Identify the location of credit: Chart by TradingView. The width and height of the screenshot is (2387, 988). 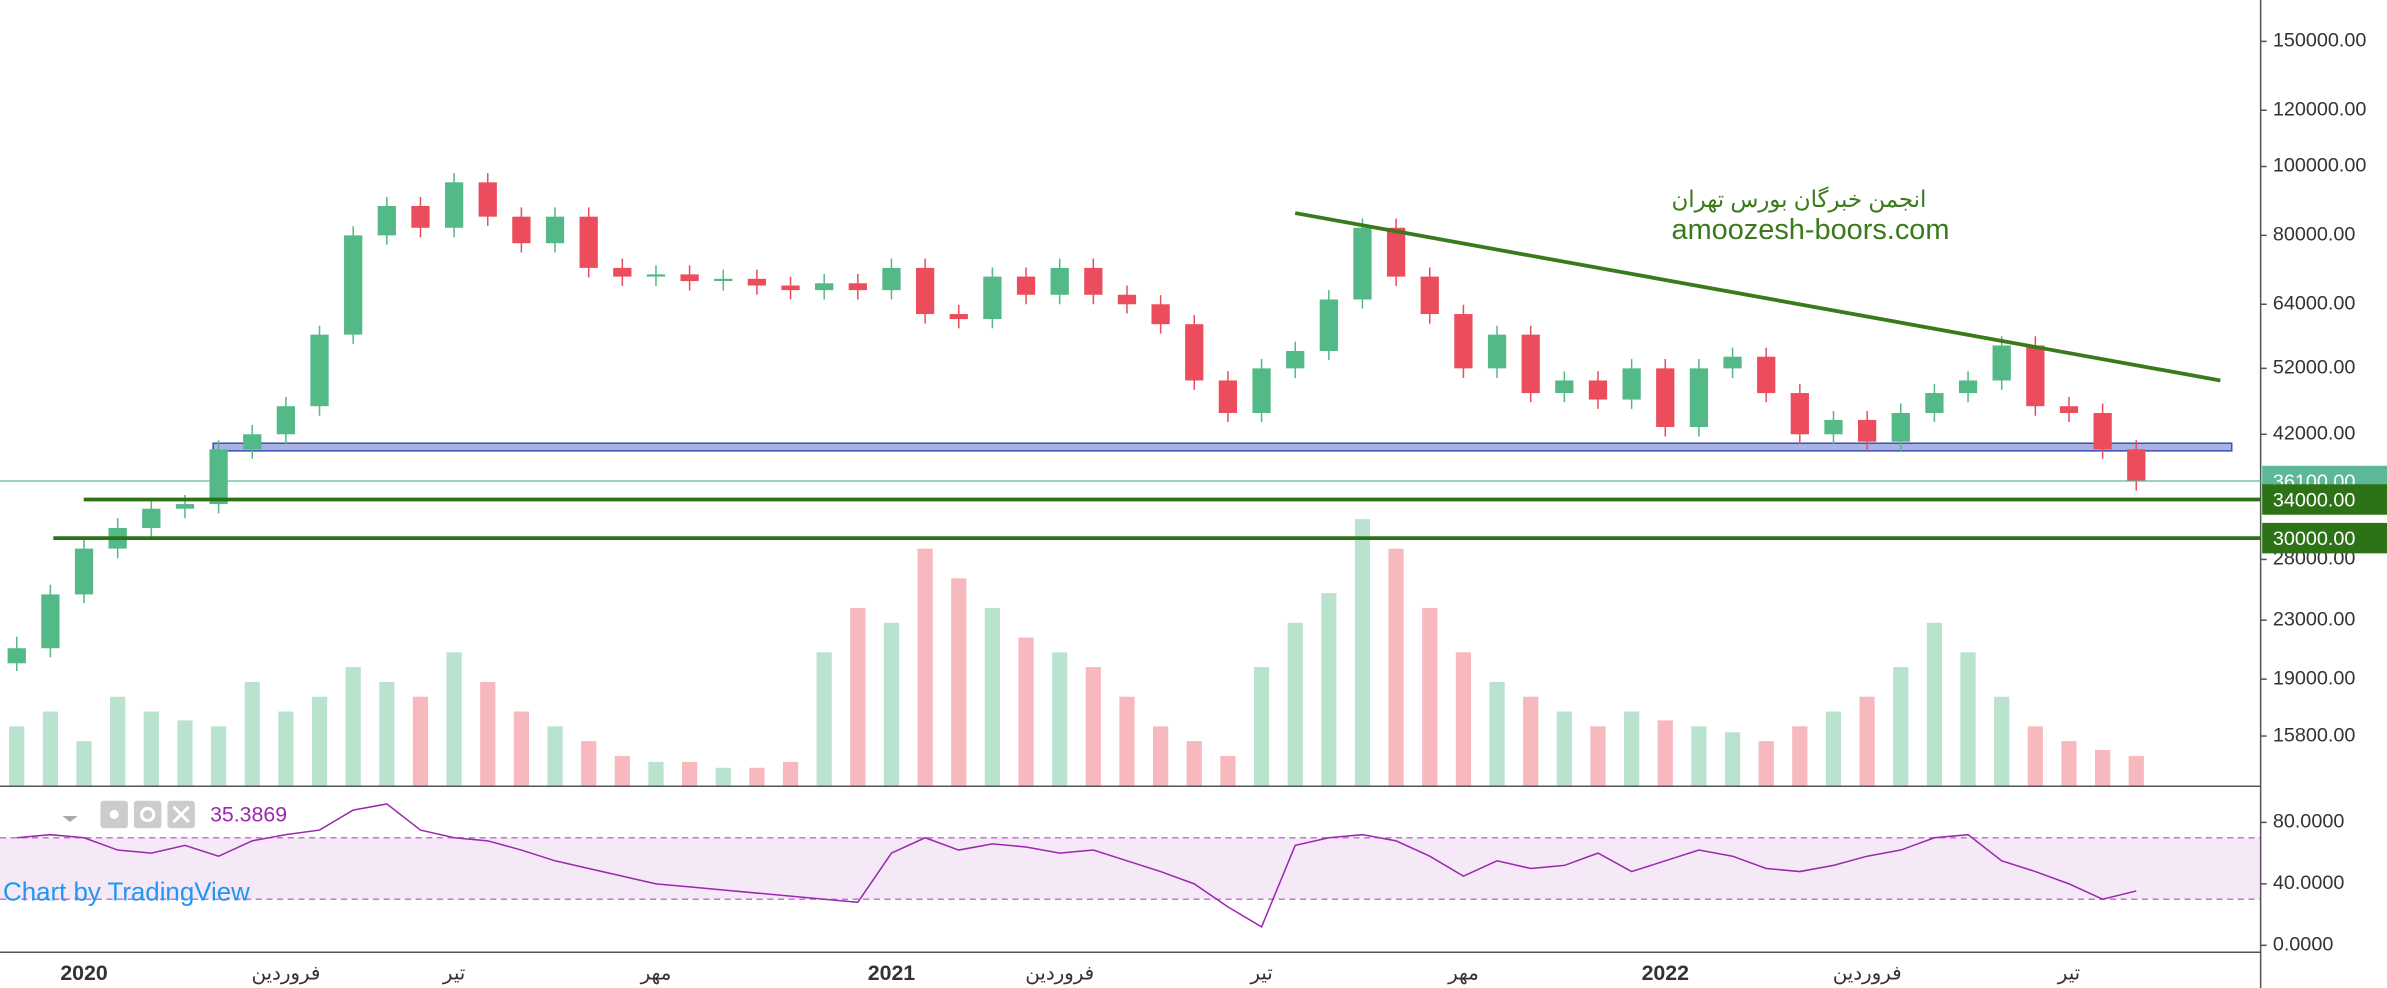
(126, 892).